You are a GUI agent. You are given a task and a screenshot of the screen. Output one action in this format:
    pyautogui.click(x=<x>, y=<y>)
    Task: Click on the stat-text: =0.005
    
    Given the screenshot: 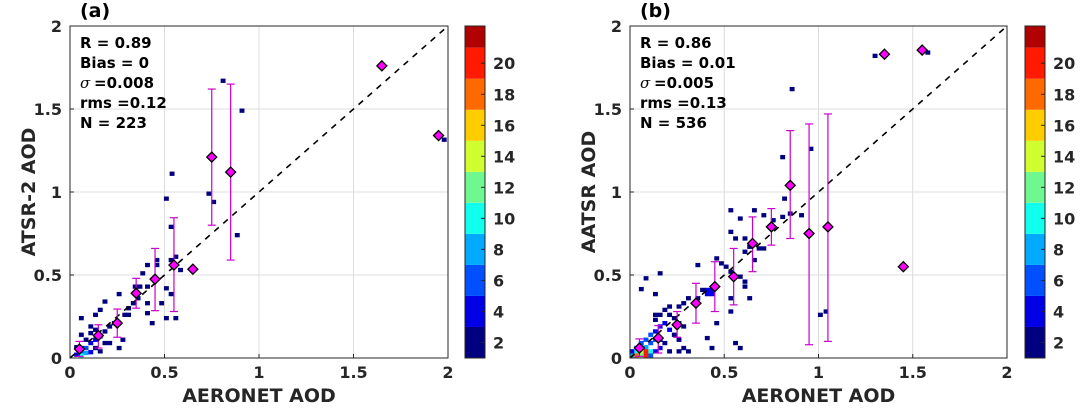 What is the action you would take?
    pyautogui.click(x=684, y=83)
    